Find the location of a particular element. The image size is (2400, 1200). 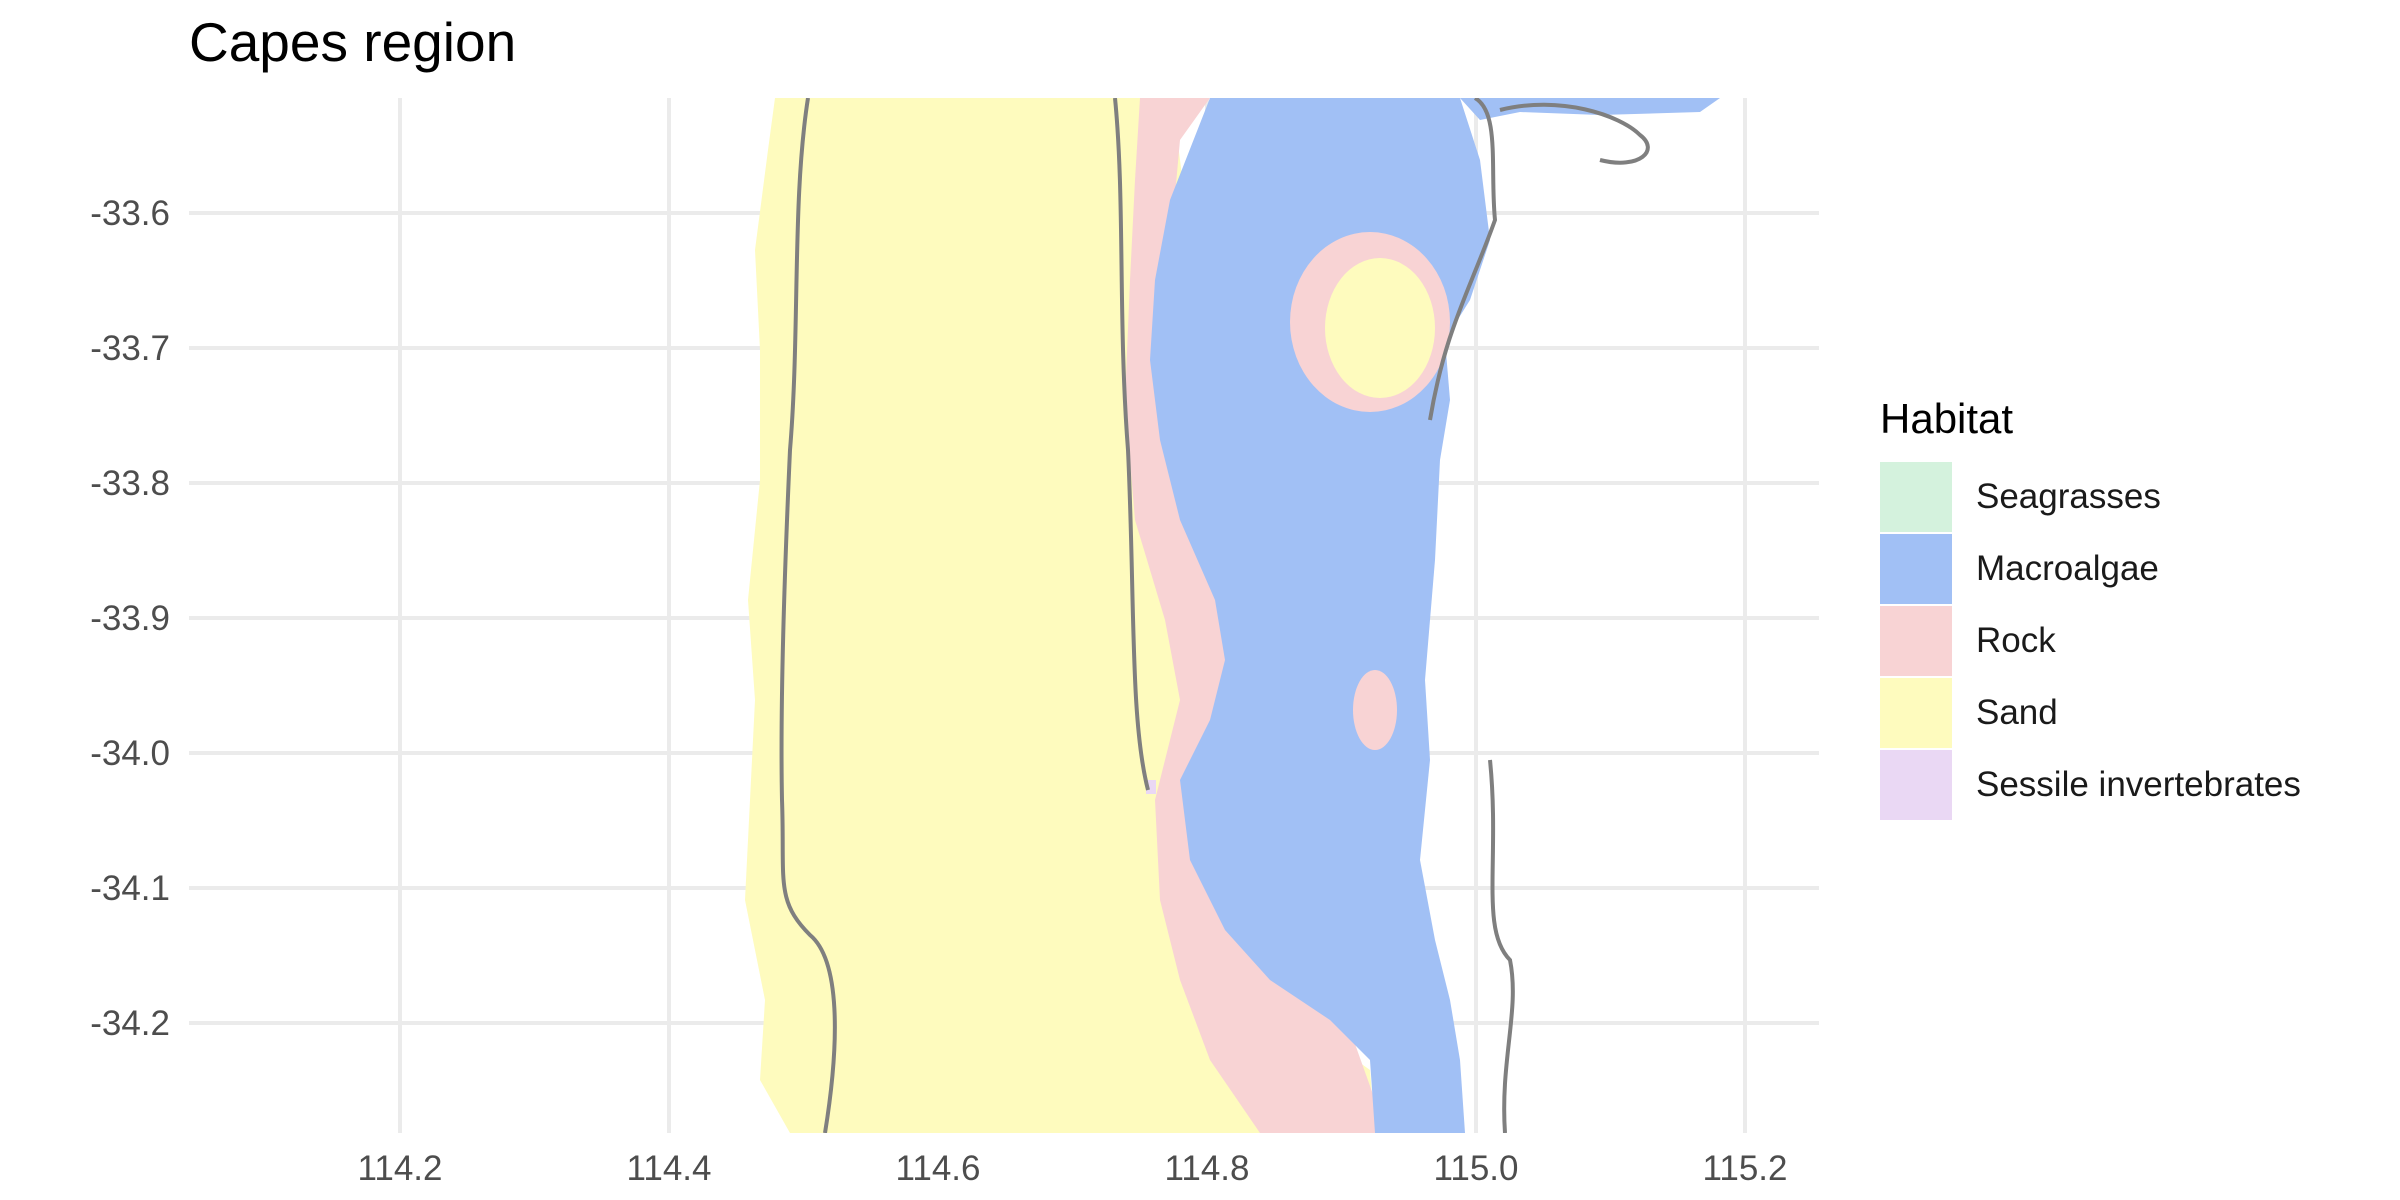

rock-area is located at coordinates (1250, 615).